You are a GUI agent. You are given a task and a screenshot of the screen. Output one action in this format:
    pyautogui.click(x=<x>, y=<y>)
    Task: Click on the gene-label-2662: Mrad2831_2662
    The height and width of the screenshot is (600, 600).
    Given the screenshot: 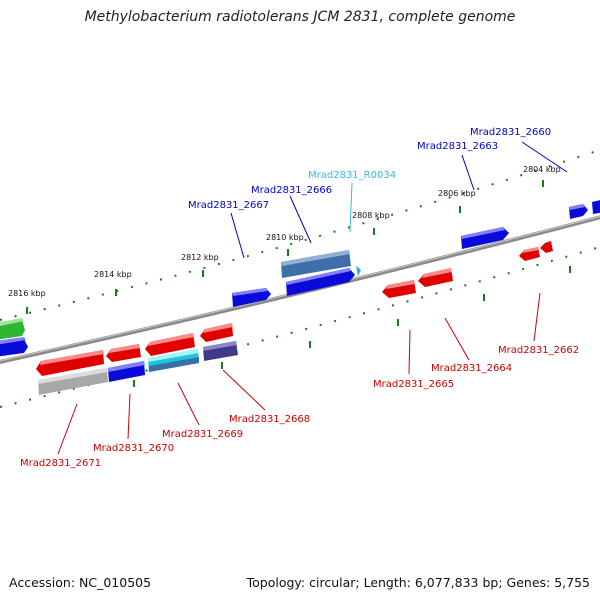 What is the action you would take?
    pyautogui.click(x=538, y=350)
    